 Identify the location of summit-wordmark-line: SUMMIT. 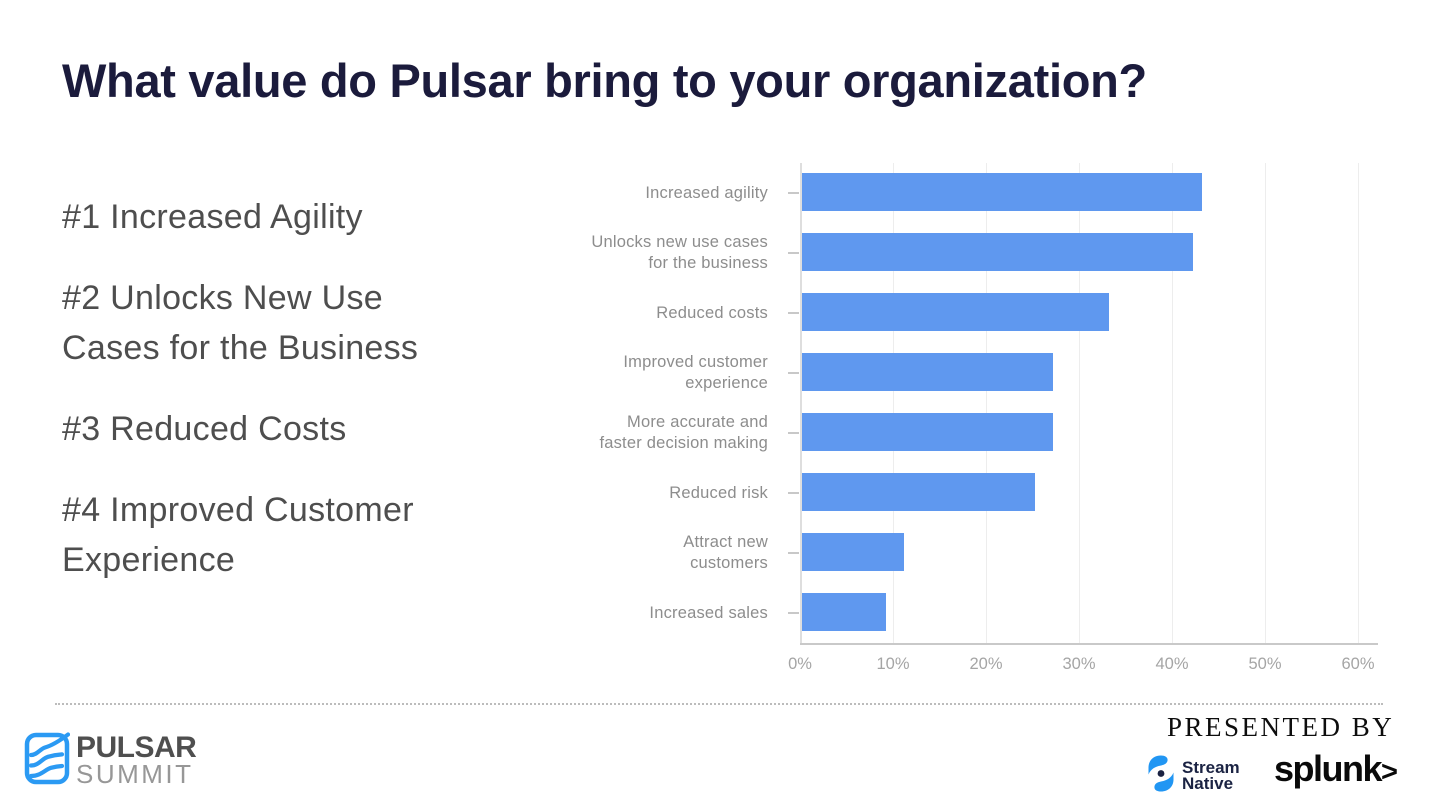
(135, 774).